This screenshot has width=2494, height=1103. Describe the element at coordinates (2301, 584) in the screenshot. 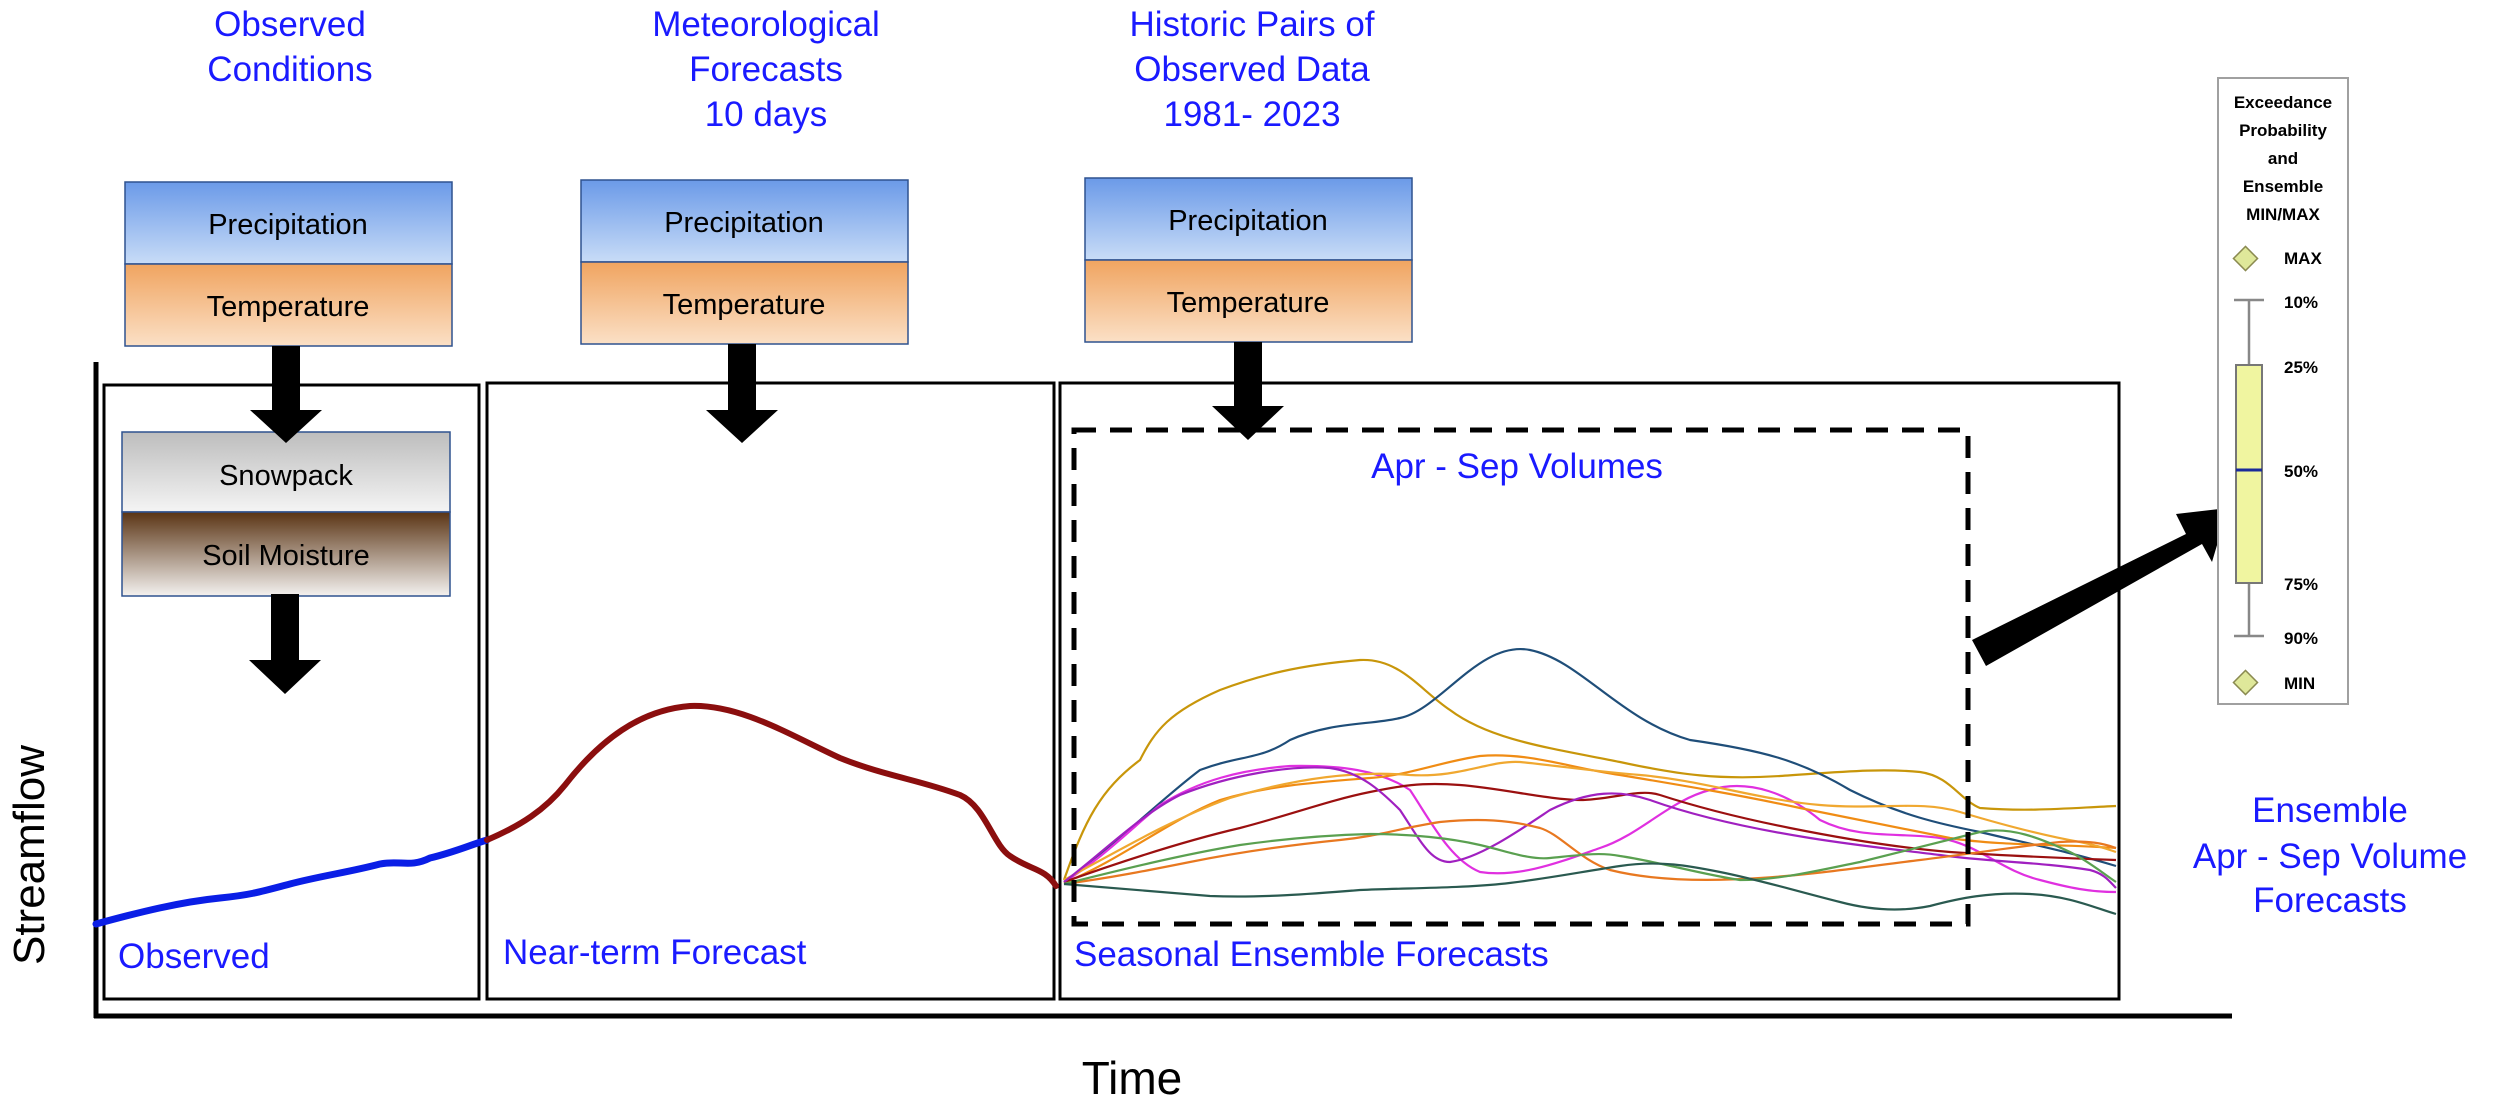

I see `legend-p75-label: 75%` at that location.